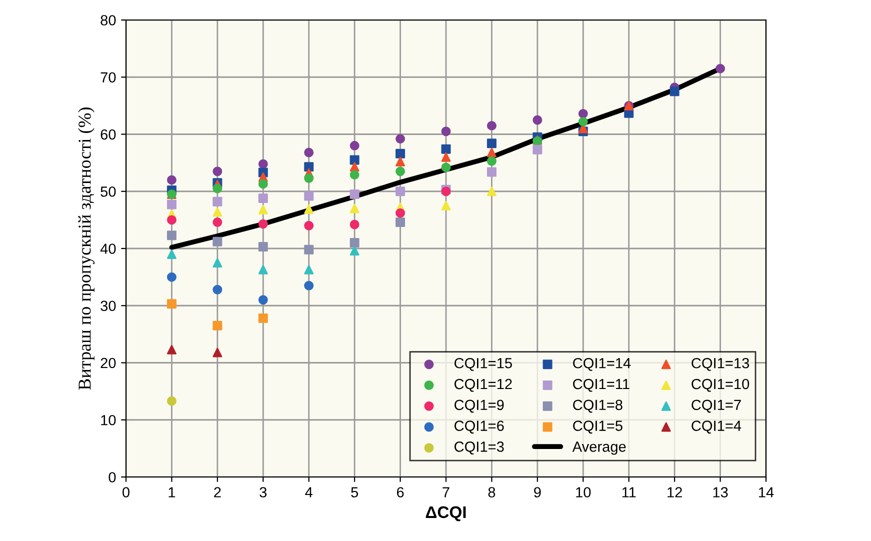 The width and height of the screenshot is (871, 541). I want to click on x-tick-label: 7, so click(446, 492).